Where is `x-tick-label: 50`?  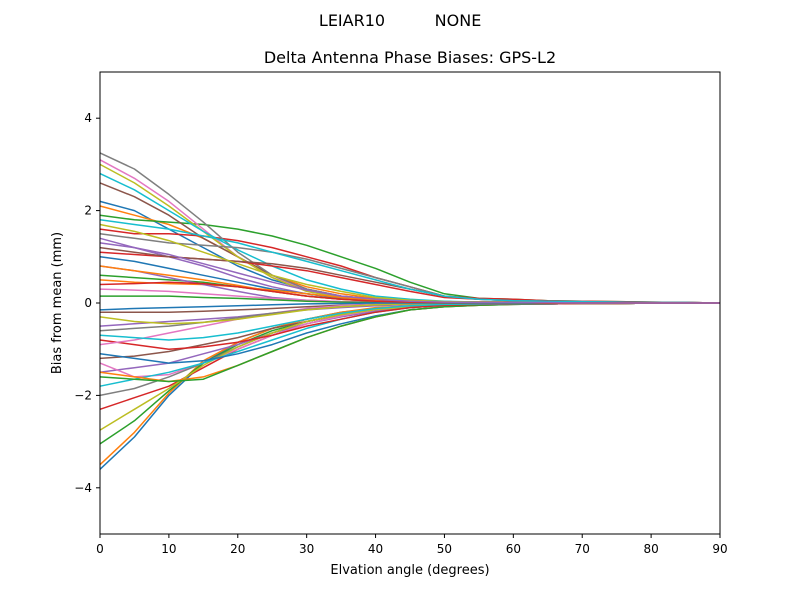 x-tick-label: 50 is located at coordinates (444, 549).